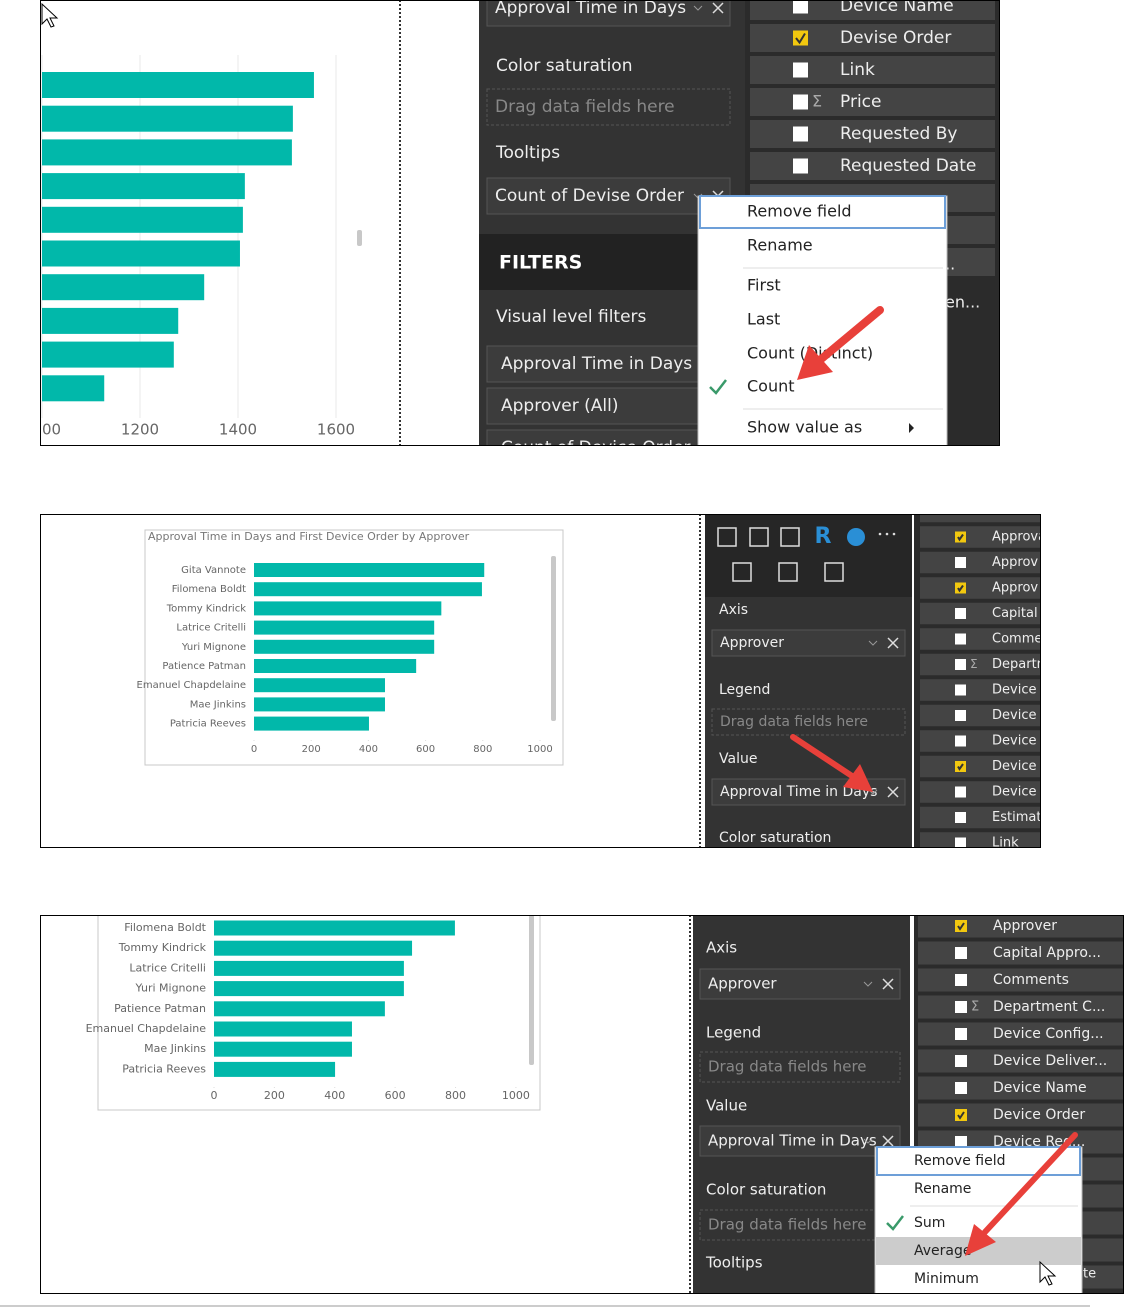 Image resolution: width=1124 pixels, height=1308 pixels. Describe the element at coordinates (455, 1095) in the screenshot. I see `x-tick-label: 800` at that location.